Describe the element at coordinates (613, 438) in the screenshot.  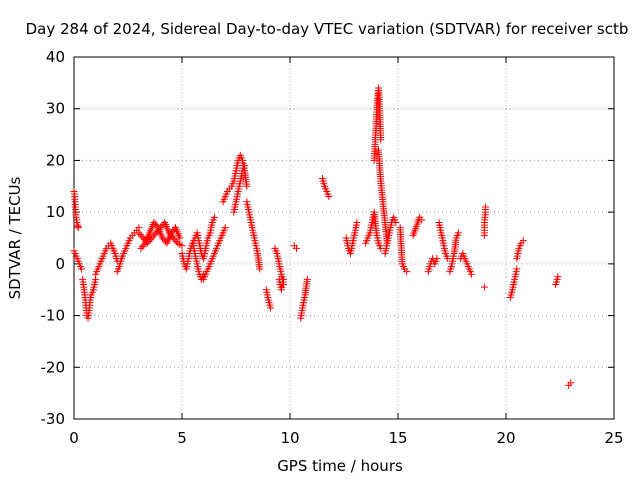
I see `x-tick-label: 25` at that location.